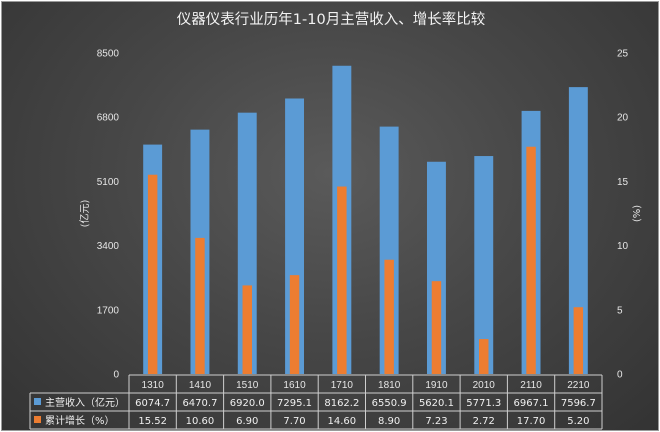 The height and width of the screenshot is (432, 660). What do you see at coordinates (108, 118) in the screenshot?
I see `y-left-tick-label: 6800` at bounding box center [108, 118].